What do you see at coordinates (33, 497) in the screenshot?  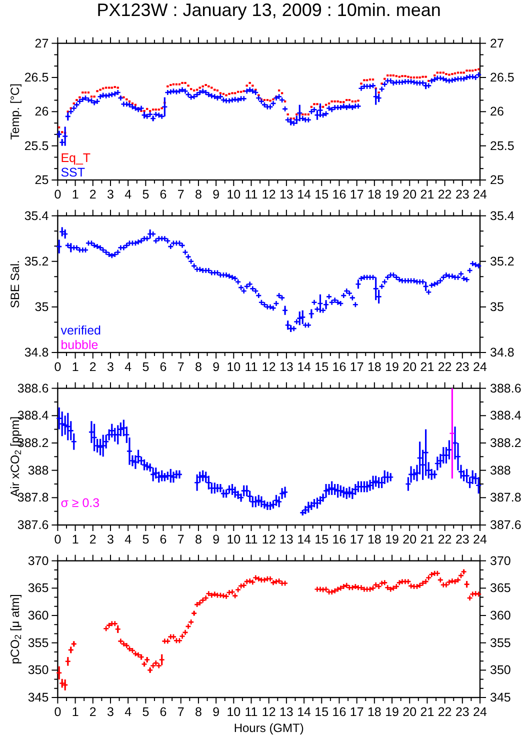 I see `y-tick-label: 387.8` at bounding box center [33, 497].